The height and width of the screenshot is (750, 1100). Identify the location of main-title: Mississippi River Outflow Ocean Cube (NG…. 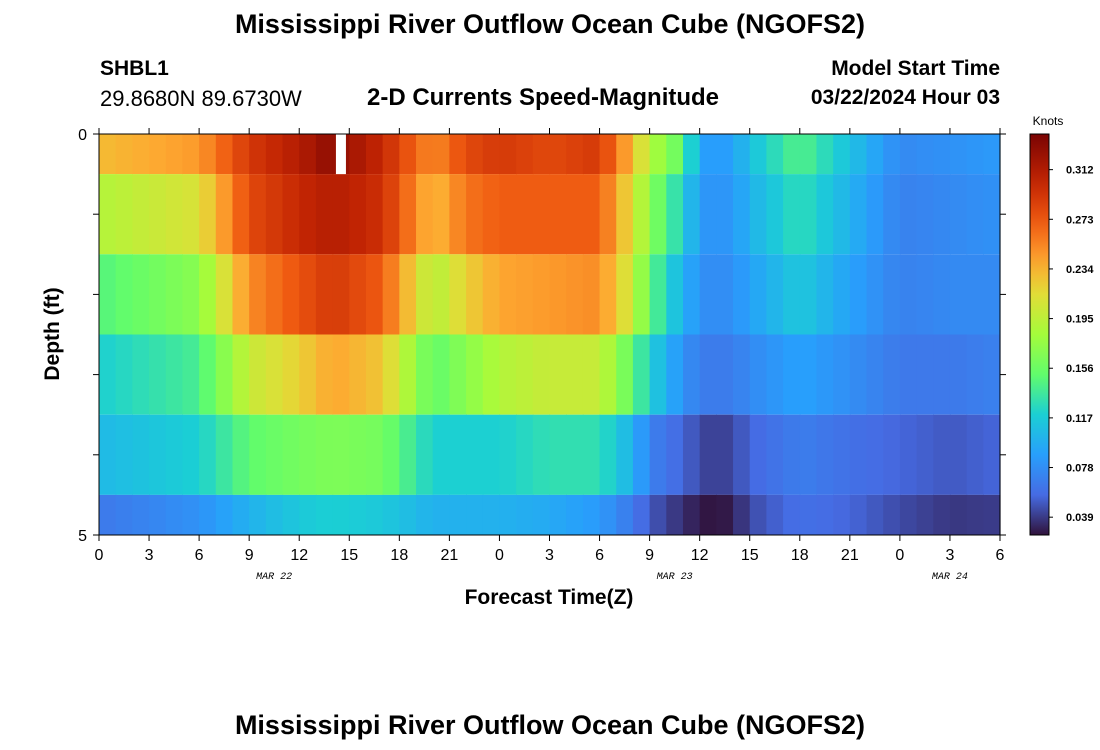
(550, 24).